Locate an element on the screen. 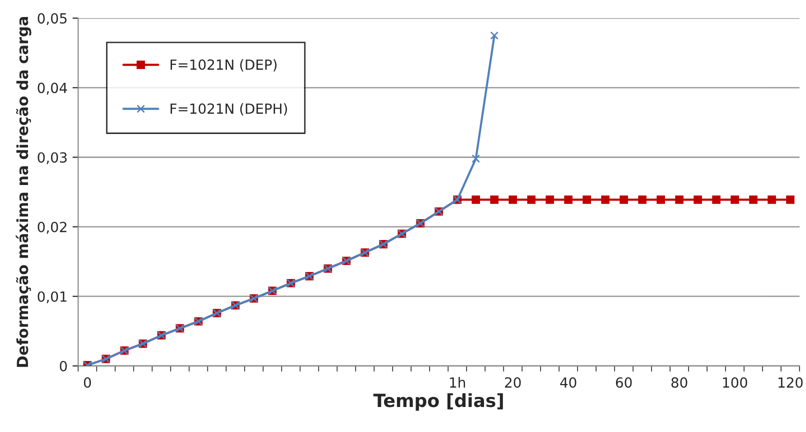 The image size is (806, 432). y-tick-label: 0,02 is located at coordinates (52, 228).